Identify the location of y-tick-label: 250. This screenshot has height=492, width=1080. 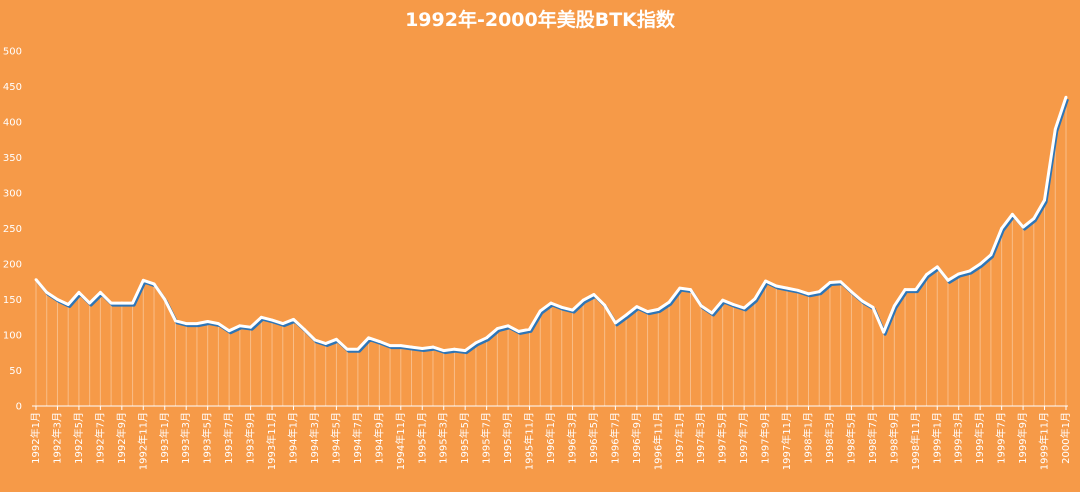
(12, 229).